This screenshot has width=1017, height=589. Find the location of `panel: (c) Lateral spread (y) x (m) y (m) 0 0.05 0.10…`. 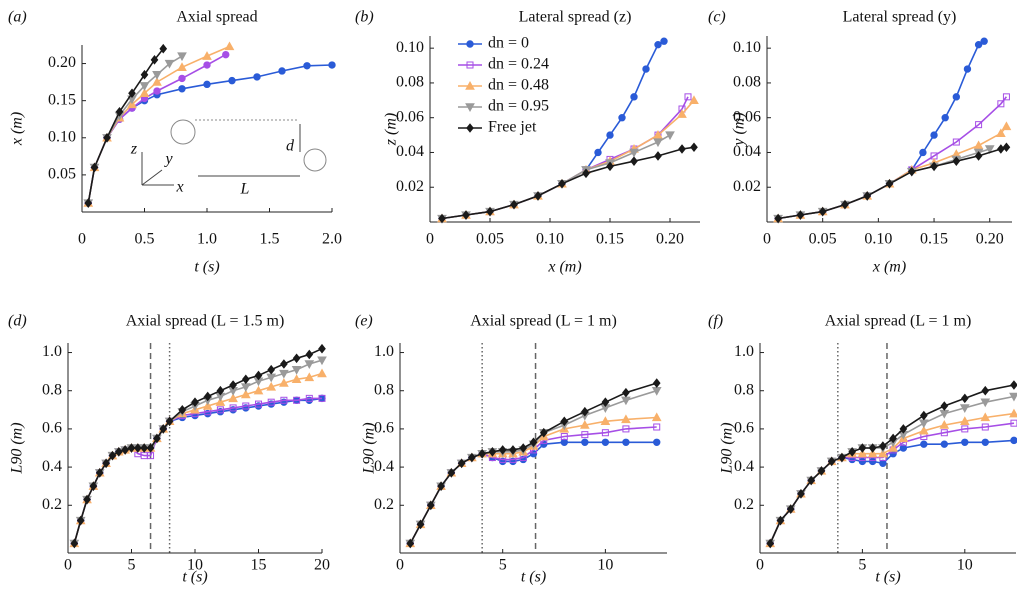

panel: (c) Lateral spread (y) x (m) y (m) 0 0.05 0.10… is located at coordinates (860, 142).